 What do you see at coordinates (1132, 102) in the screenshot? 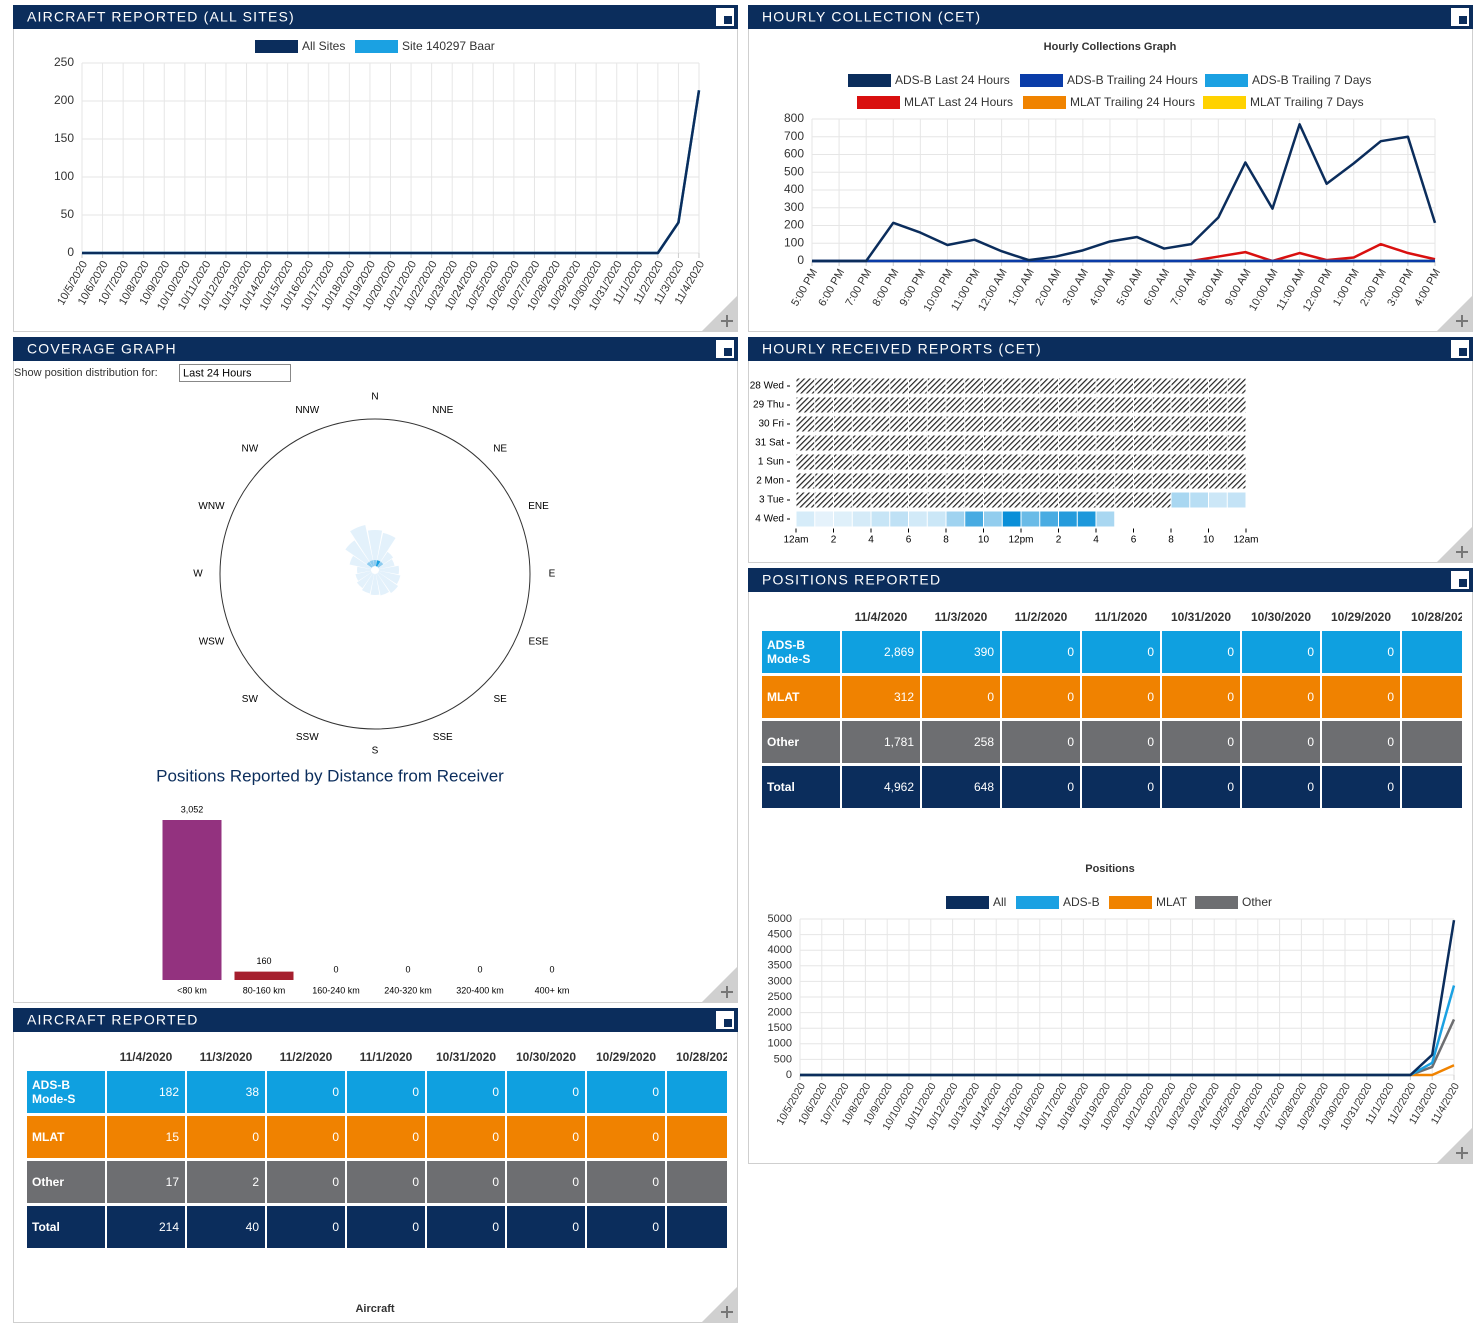
I see `legend-label: MLAT Trailing 24 Hours` at bounding box center [1132, 102].